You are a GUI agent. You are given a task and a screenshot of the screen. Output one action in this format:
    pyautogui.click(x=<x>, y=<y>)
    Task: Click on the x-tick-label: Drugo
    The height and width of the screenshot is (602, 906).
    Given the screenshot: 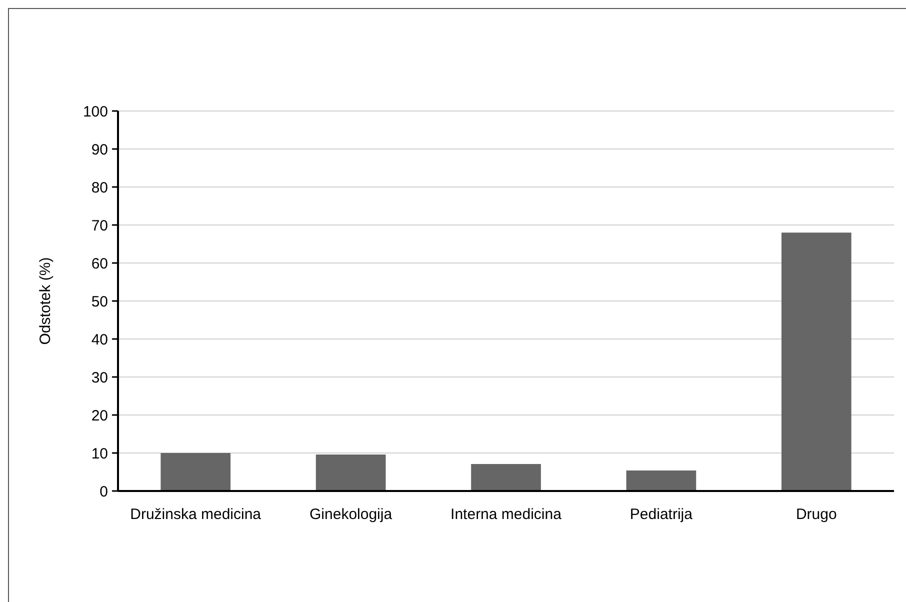 What is the action you would take?
    pyautogui.click(x=816, y=514)
    